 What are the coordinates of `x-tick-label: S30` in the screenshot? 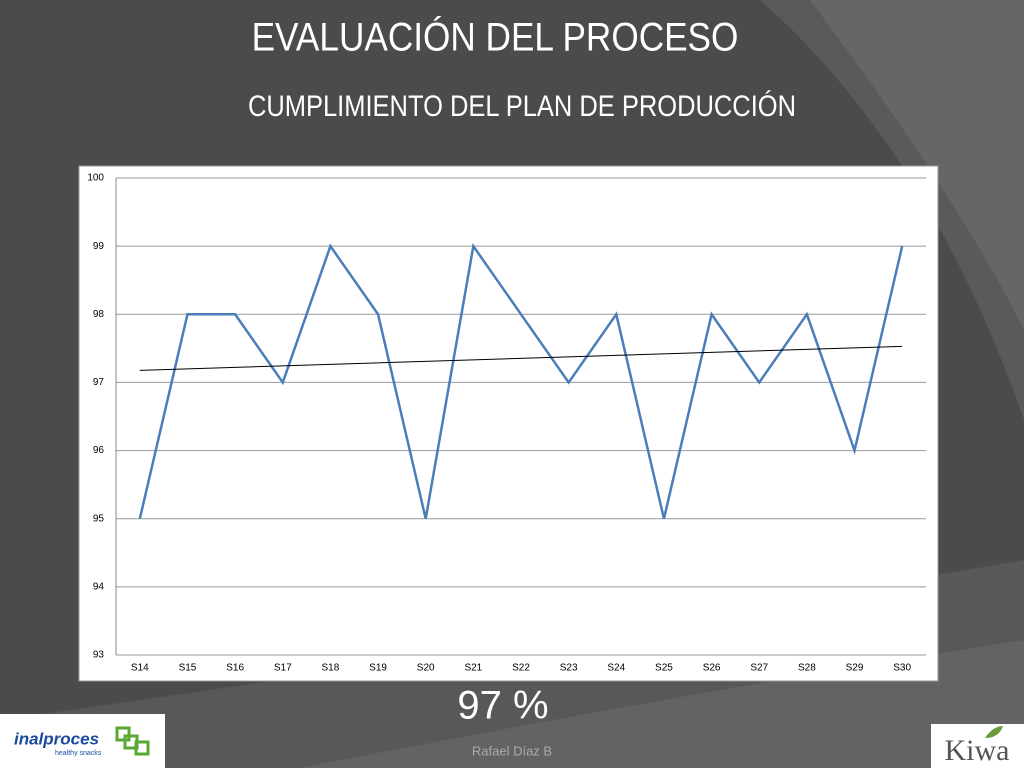 It's located at (902, 668).